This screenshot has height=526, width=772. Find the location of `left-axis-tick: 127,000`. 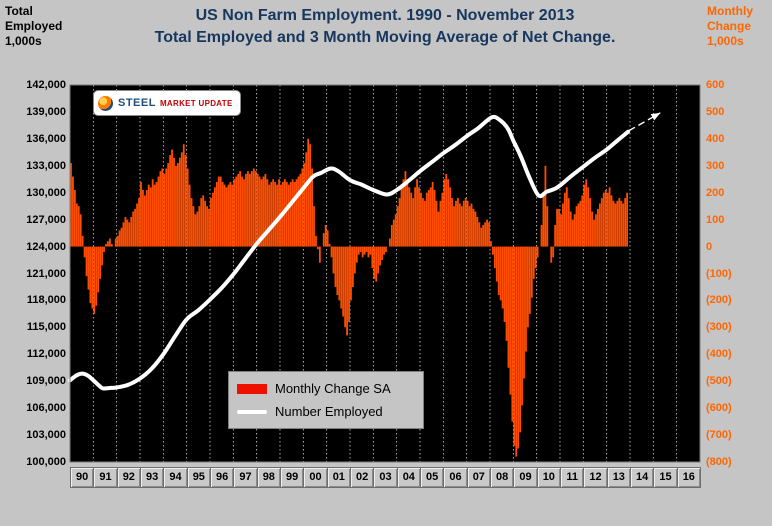

left-axis-tick: 127,000 is located at coordinates (46, 219).